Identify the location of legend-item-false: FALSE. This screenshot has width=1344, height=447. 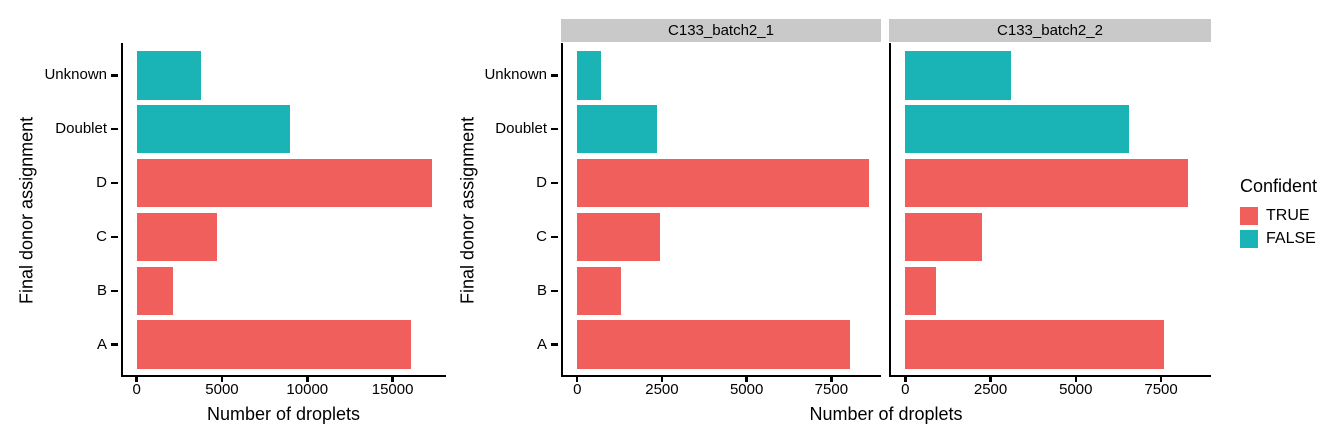
(1278, 239).